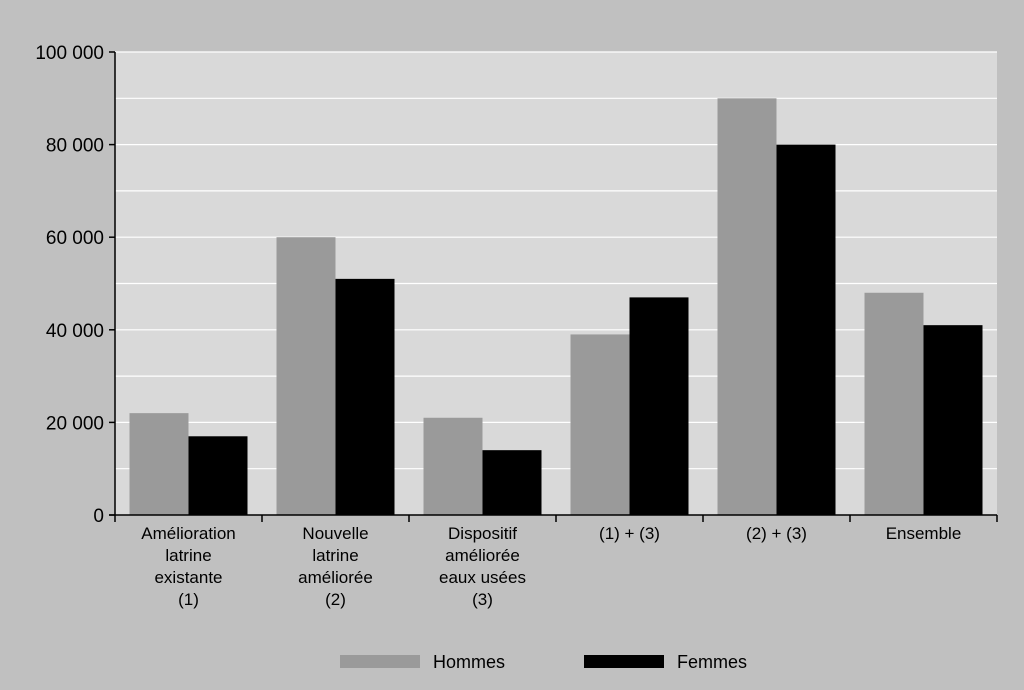 The height and width of the screenshot is (690, 1024). I want to click on legend-swatch-hommes, so click(380, 661).